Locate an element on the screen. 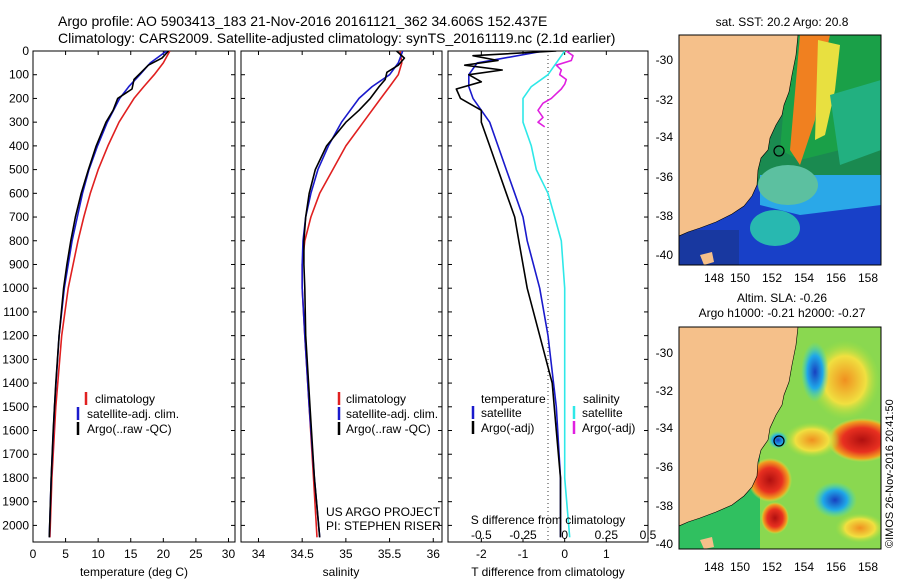  sla-lon-ticks: 148 150 152 154 156 158 is located at coordinates (791, 567).